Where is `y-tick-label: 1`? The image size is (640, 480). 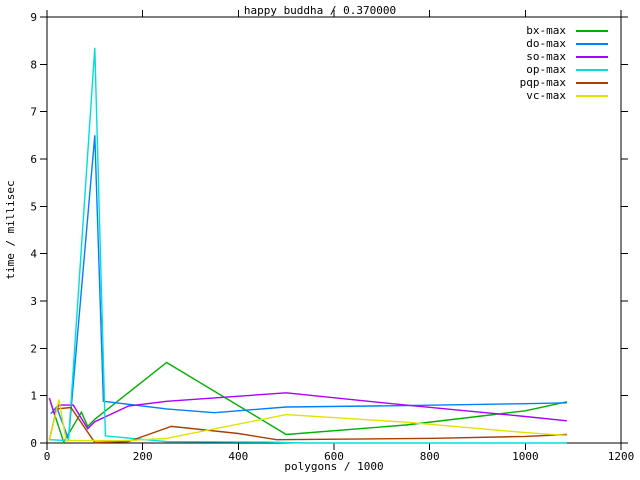
y-tick-label: 1 is located at coordinates (33, 396).